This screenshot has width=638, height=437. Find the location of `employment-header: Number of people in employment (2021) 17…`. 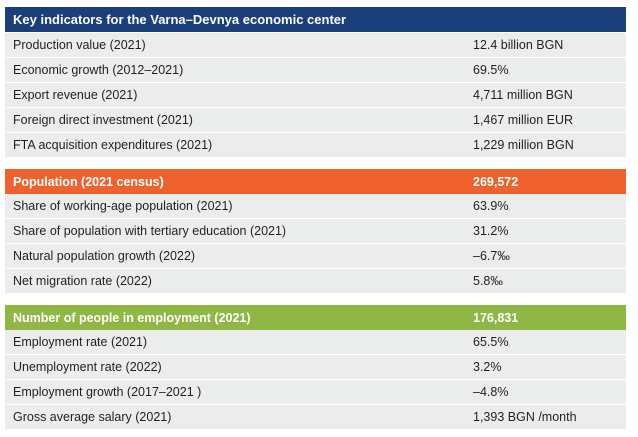

employment-header: Number of people in employment (2021) 17… is located at coordinates (315, 317).